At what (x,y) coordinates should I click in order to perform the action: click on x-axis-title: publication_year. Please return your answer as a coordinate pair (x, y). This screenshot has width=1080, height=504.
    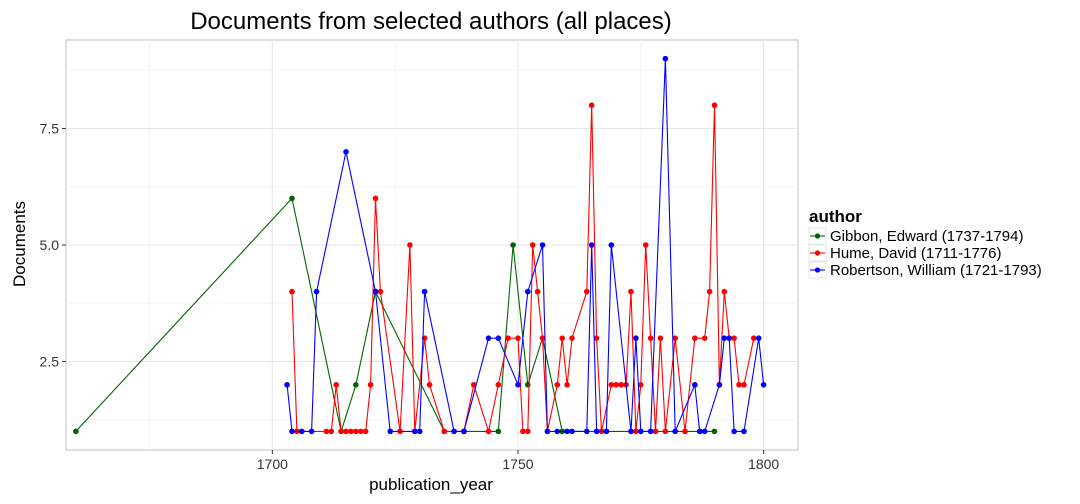
    Looking at the image, I should click on (431, 484).